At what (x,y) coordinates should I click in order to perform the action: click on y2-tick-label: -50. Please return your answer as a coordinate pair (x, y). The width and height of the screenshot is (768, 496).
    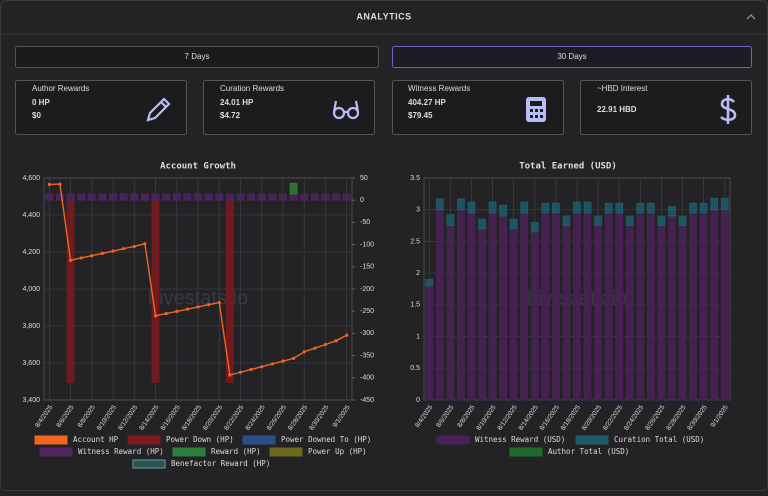
    Looking at the image, I should click on (365, 222).